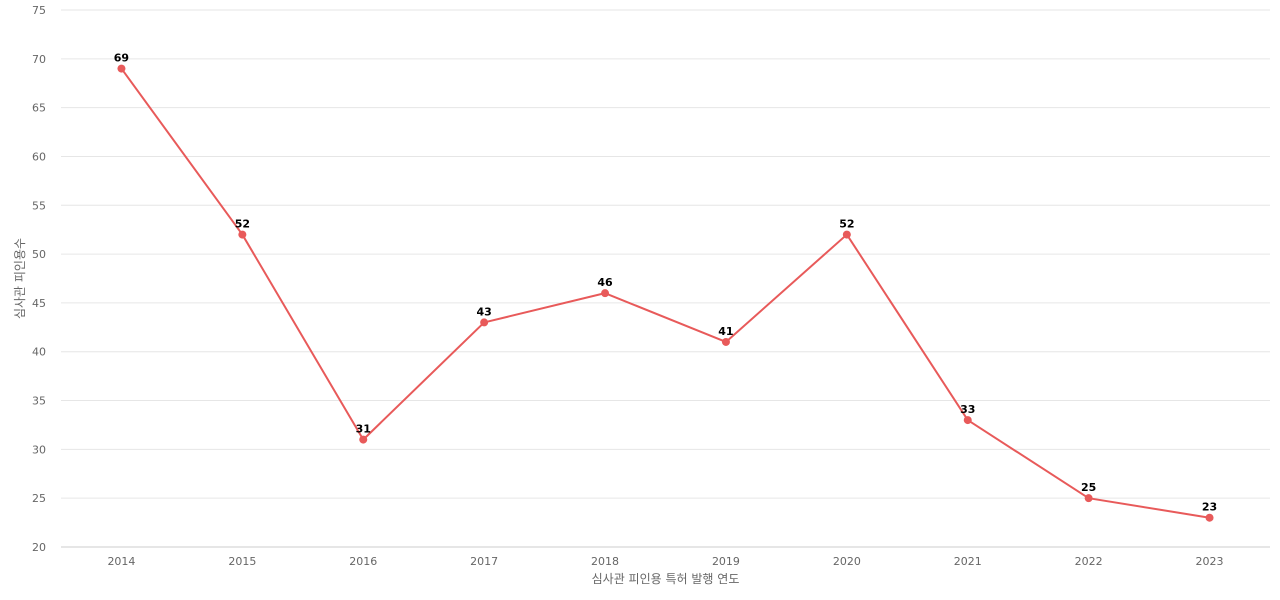  I want to click on x-tick-label: 2014, so click(121, 561).